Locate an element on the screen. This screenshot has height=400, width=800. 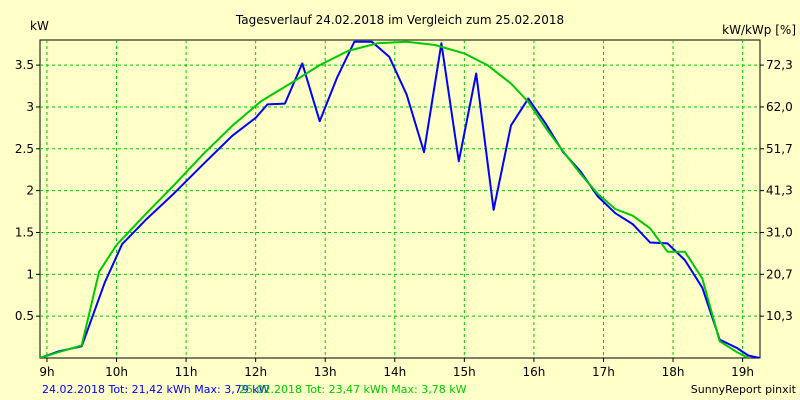
y-left-tick-label: 1 is located at coordinates (30, 274).